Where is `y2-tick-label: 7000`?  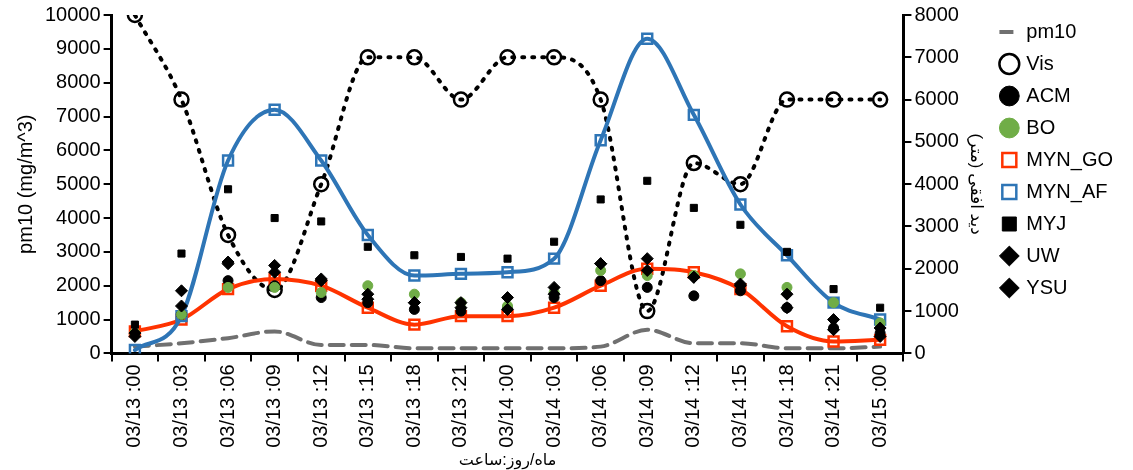 y2-tick-label: 7000 is located at coordinates (936, 55).